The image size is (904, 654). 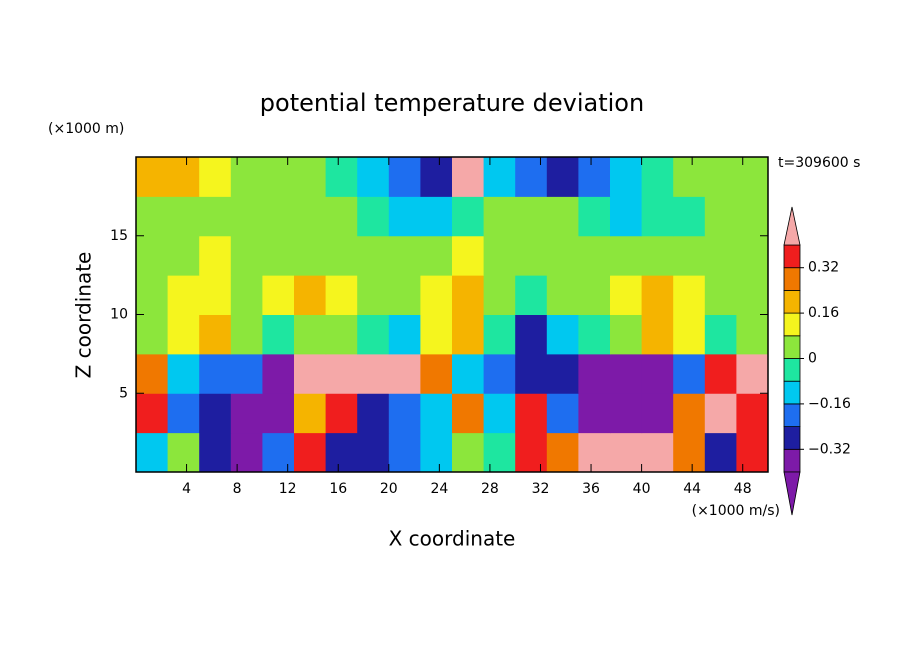 I want to click on x-tick-label: 4, so click(x=186, y=489).